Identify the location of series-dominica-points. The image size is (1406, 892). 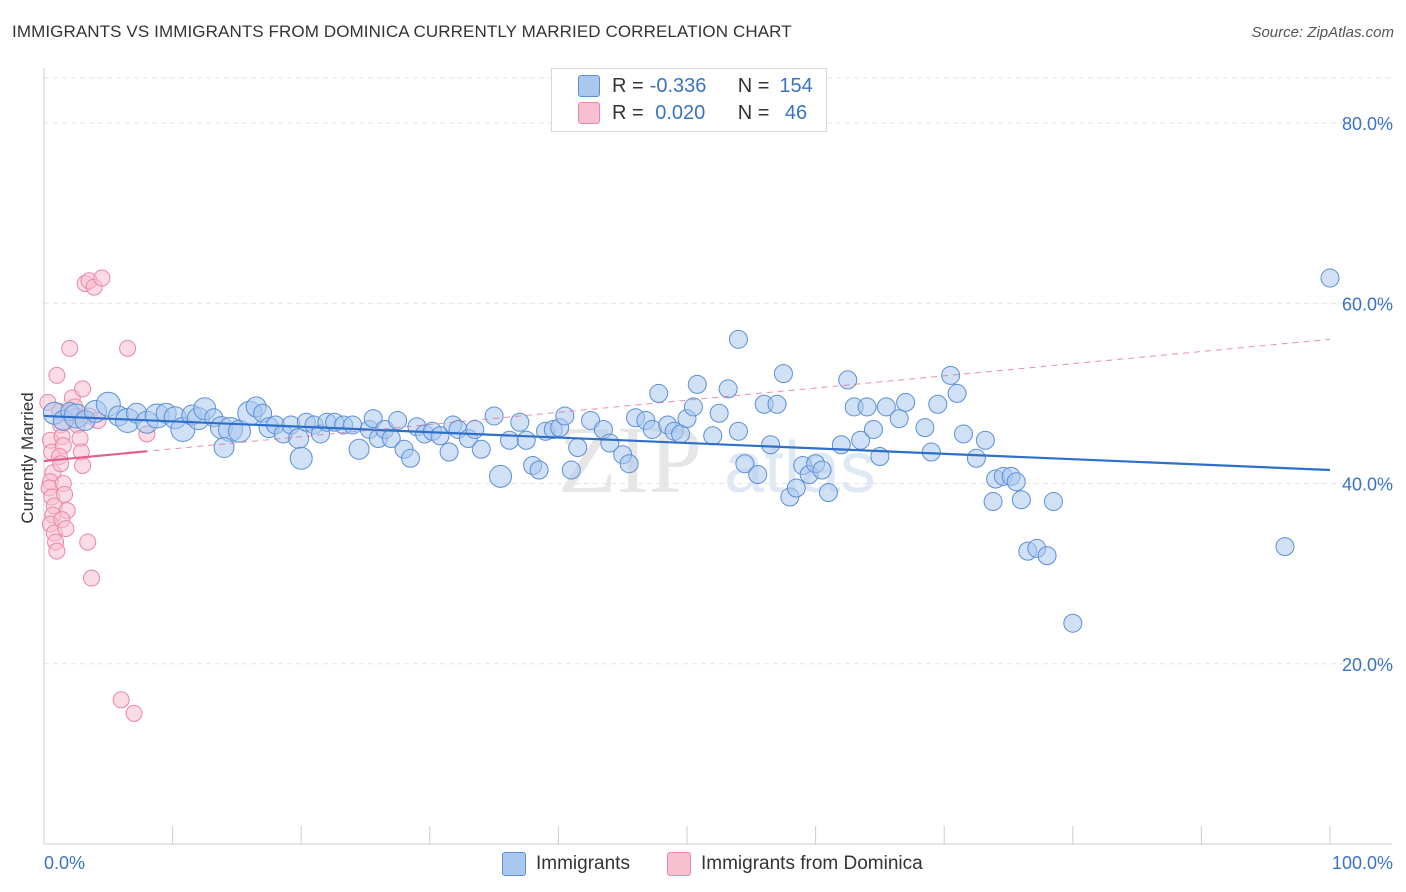
(97, 495).